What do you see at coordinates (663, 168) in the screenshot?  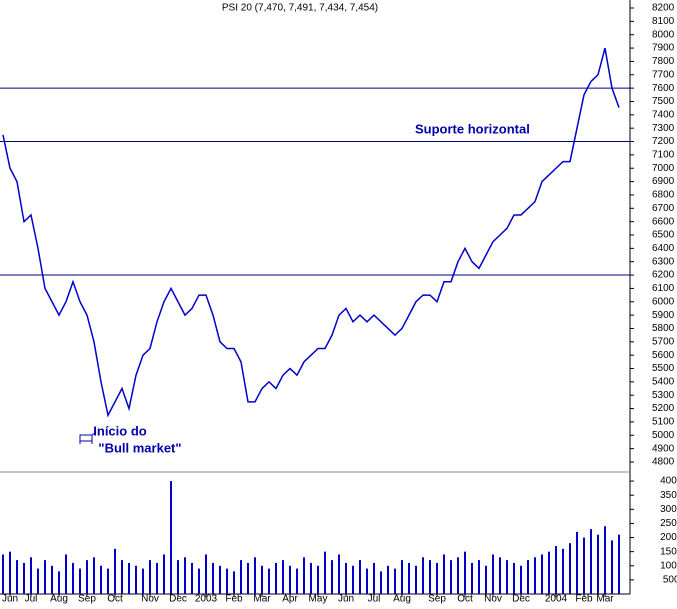 I see `y-tick-label: 7000` at bounding box center [663, 168].